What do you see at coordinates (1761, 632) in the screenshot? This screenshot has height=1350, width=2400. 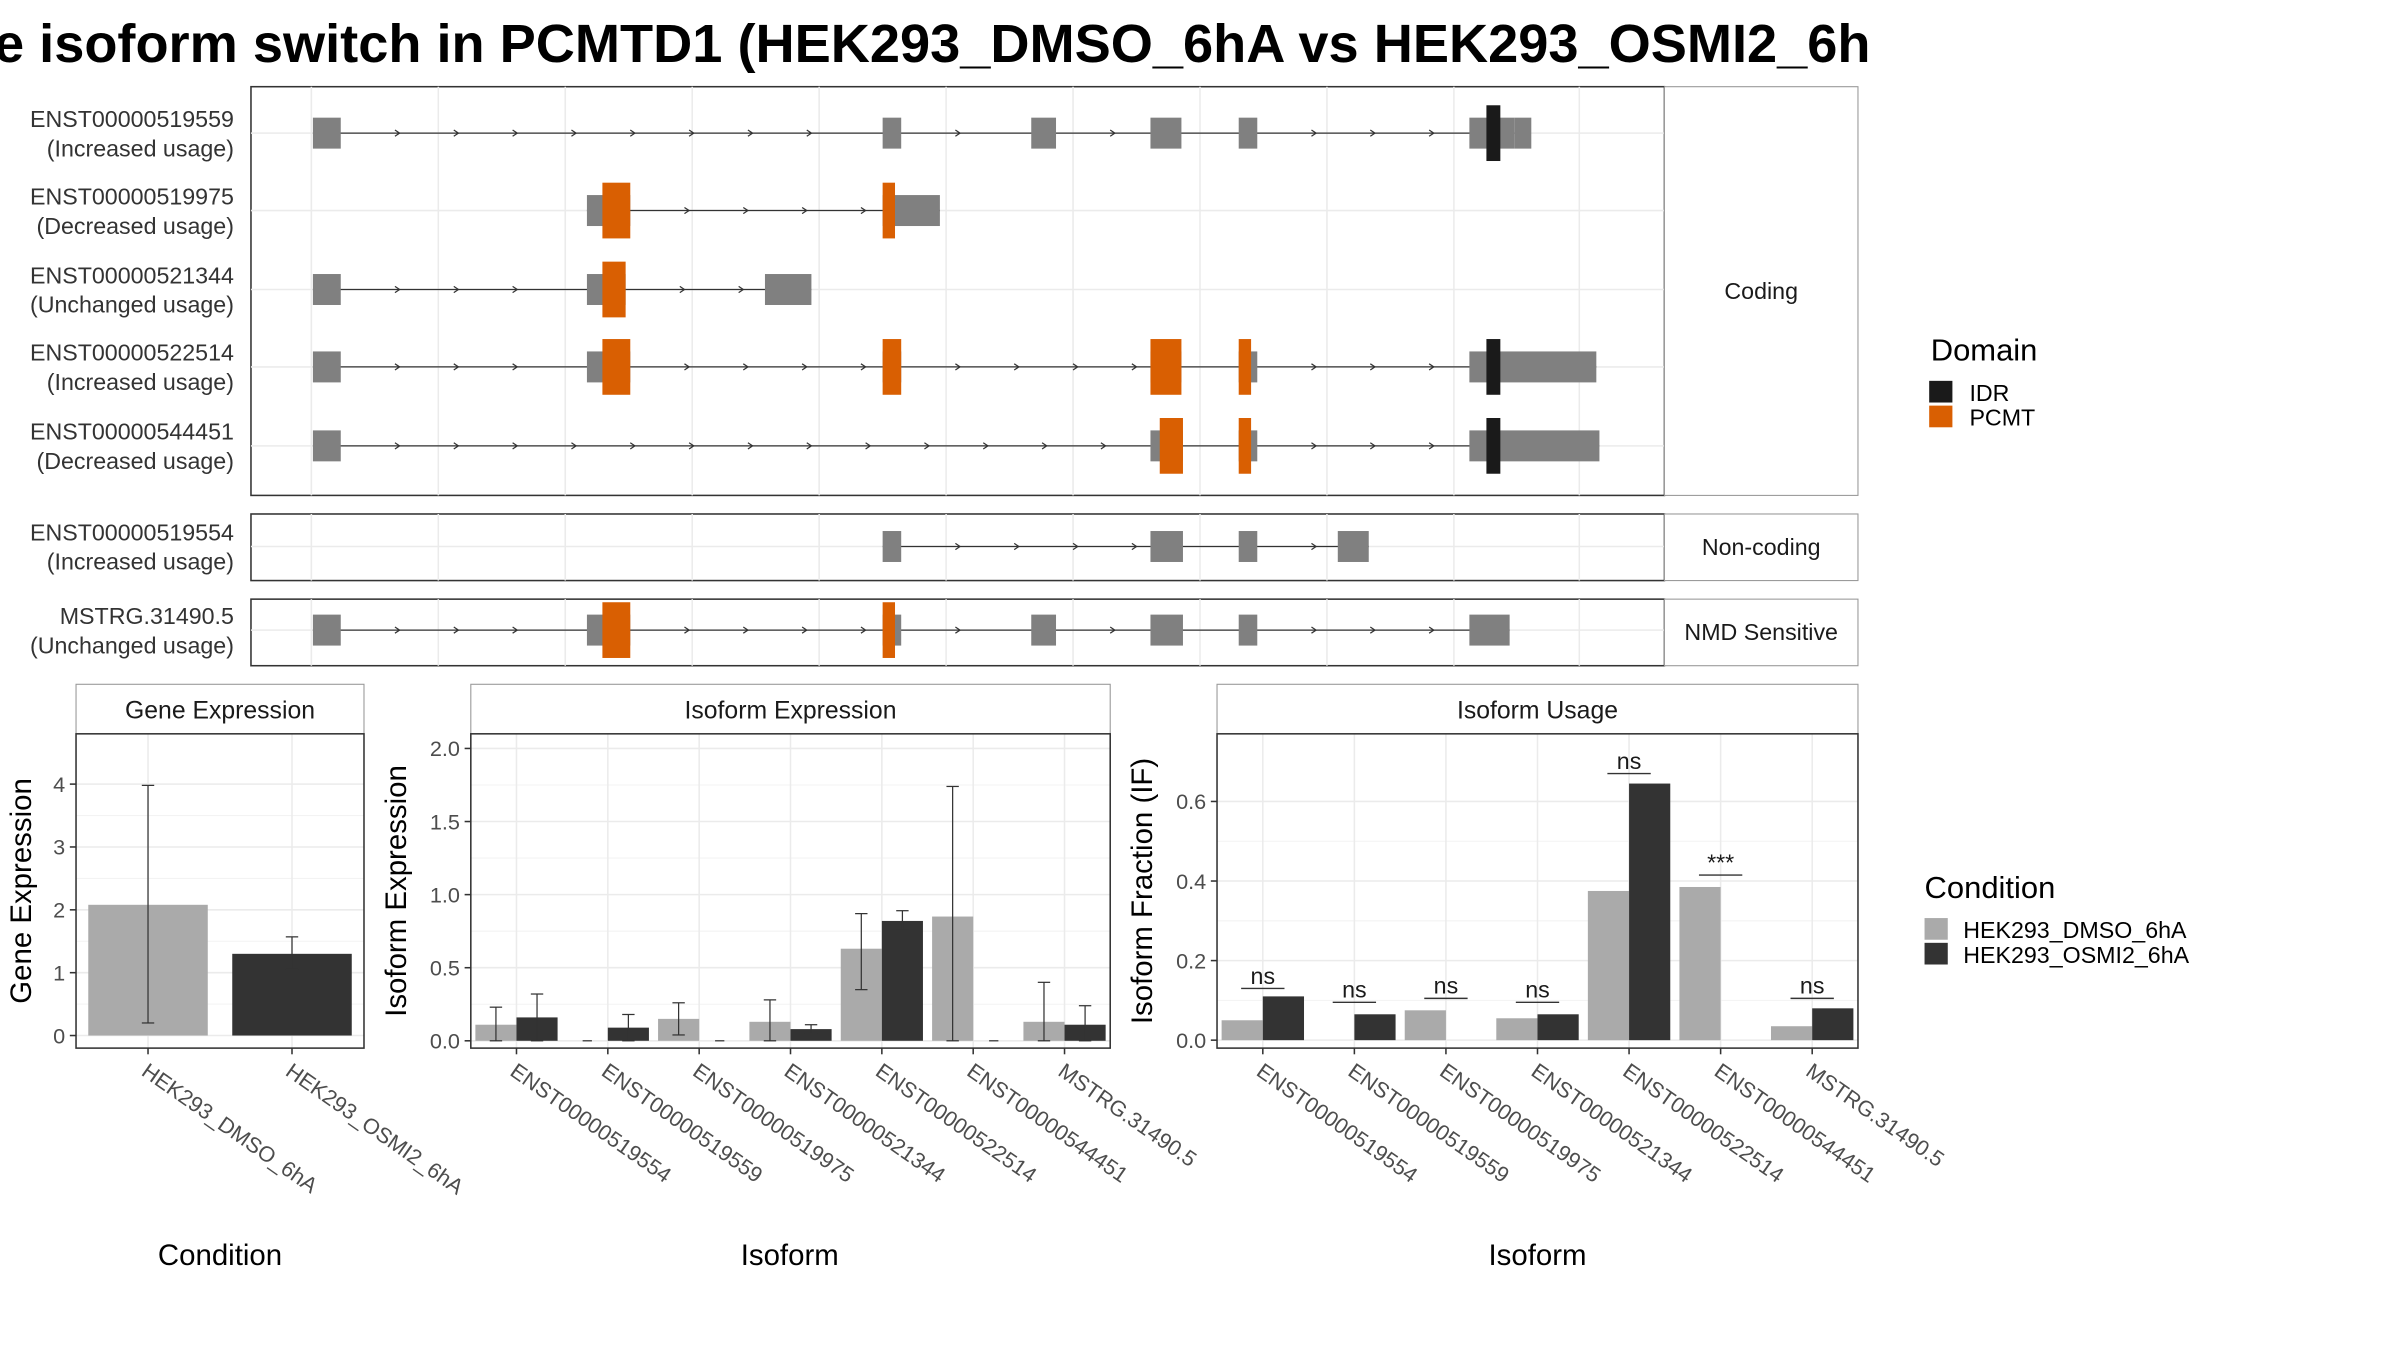 I see `panel-strip-label: NMD Sensitive` at bounding box center [1761, 632].